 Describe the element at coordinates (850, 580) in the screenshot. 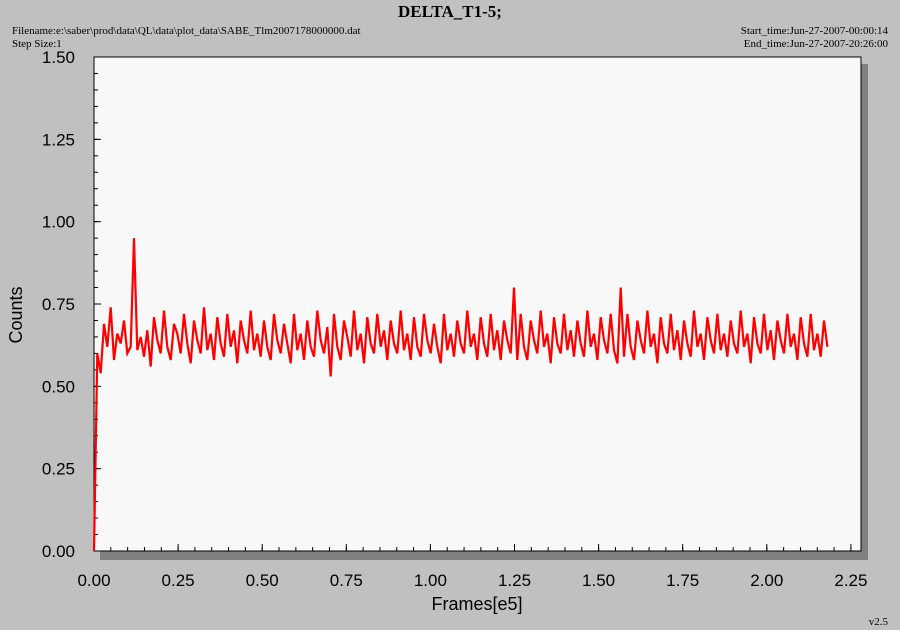

I see `x-tick-label: 2.25` at that location.